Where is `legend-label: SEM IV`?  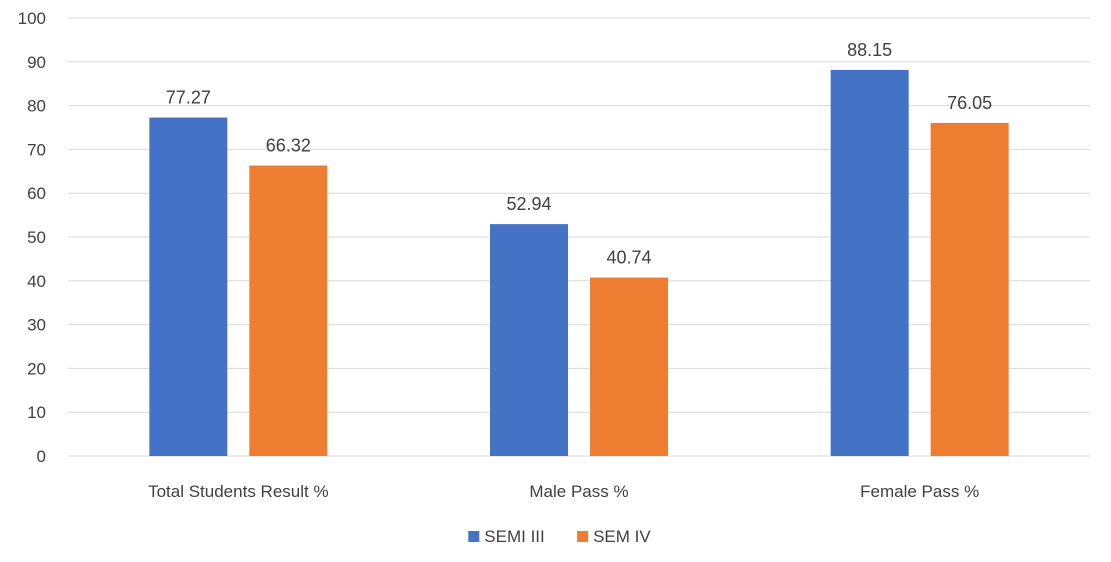 legend-label: SEM IV is located at coordinates (622, 536).